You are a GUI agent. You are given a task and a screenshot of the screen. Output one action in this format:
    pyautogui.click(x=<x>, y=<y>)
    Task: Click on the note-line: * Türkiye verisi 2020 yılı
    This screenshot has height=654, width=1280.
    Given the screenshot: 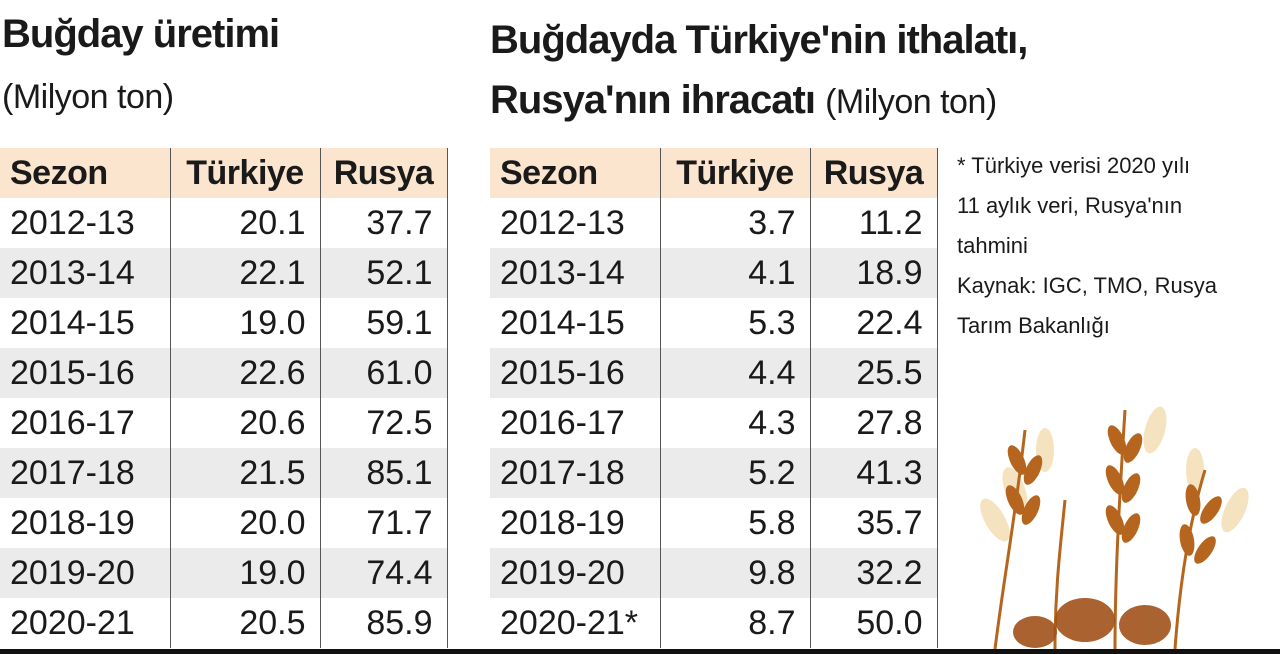 What is the action you would take?
    pyautogui.click(x=1074, y=165)
    